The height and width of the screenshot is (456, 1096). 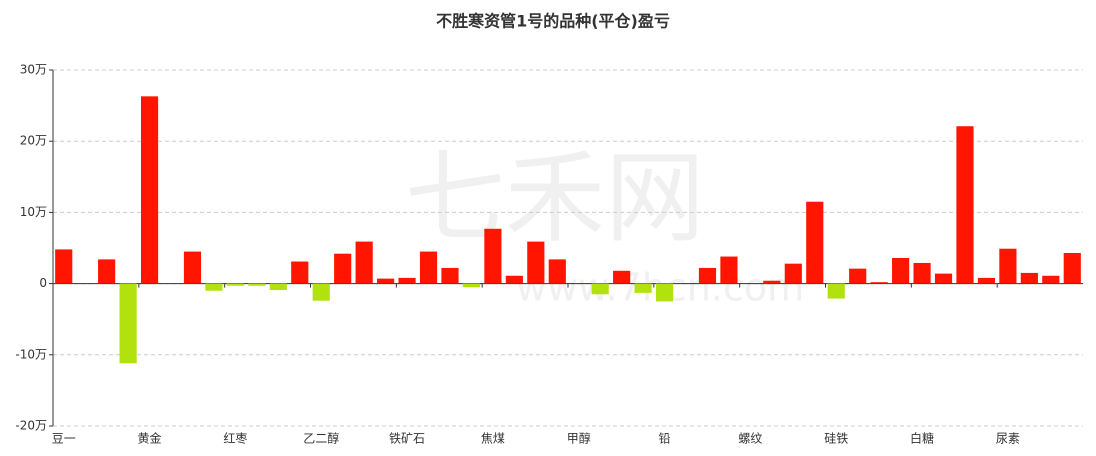 What do you see at coordinates (33, 70) in the screenshot?
I see `y-tick-label: 30万` at bounding box center [33, 70].